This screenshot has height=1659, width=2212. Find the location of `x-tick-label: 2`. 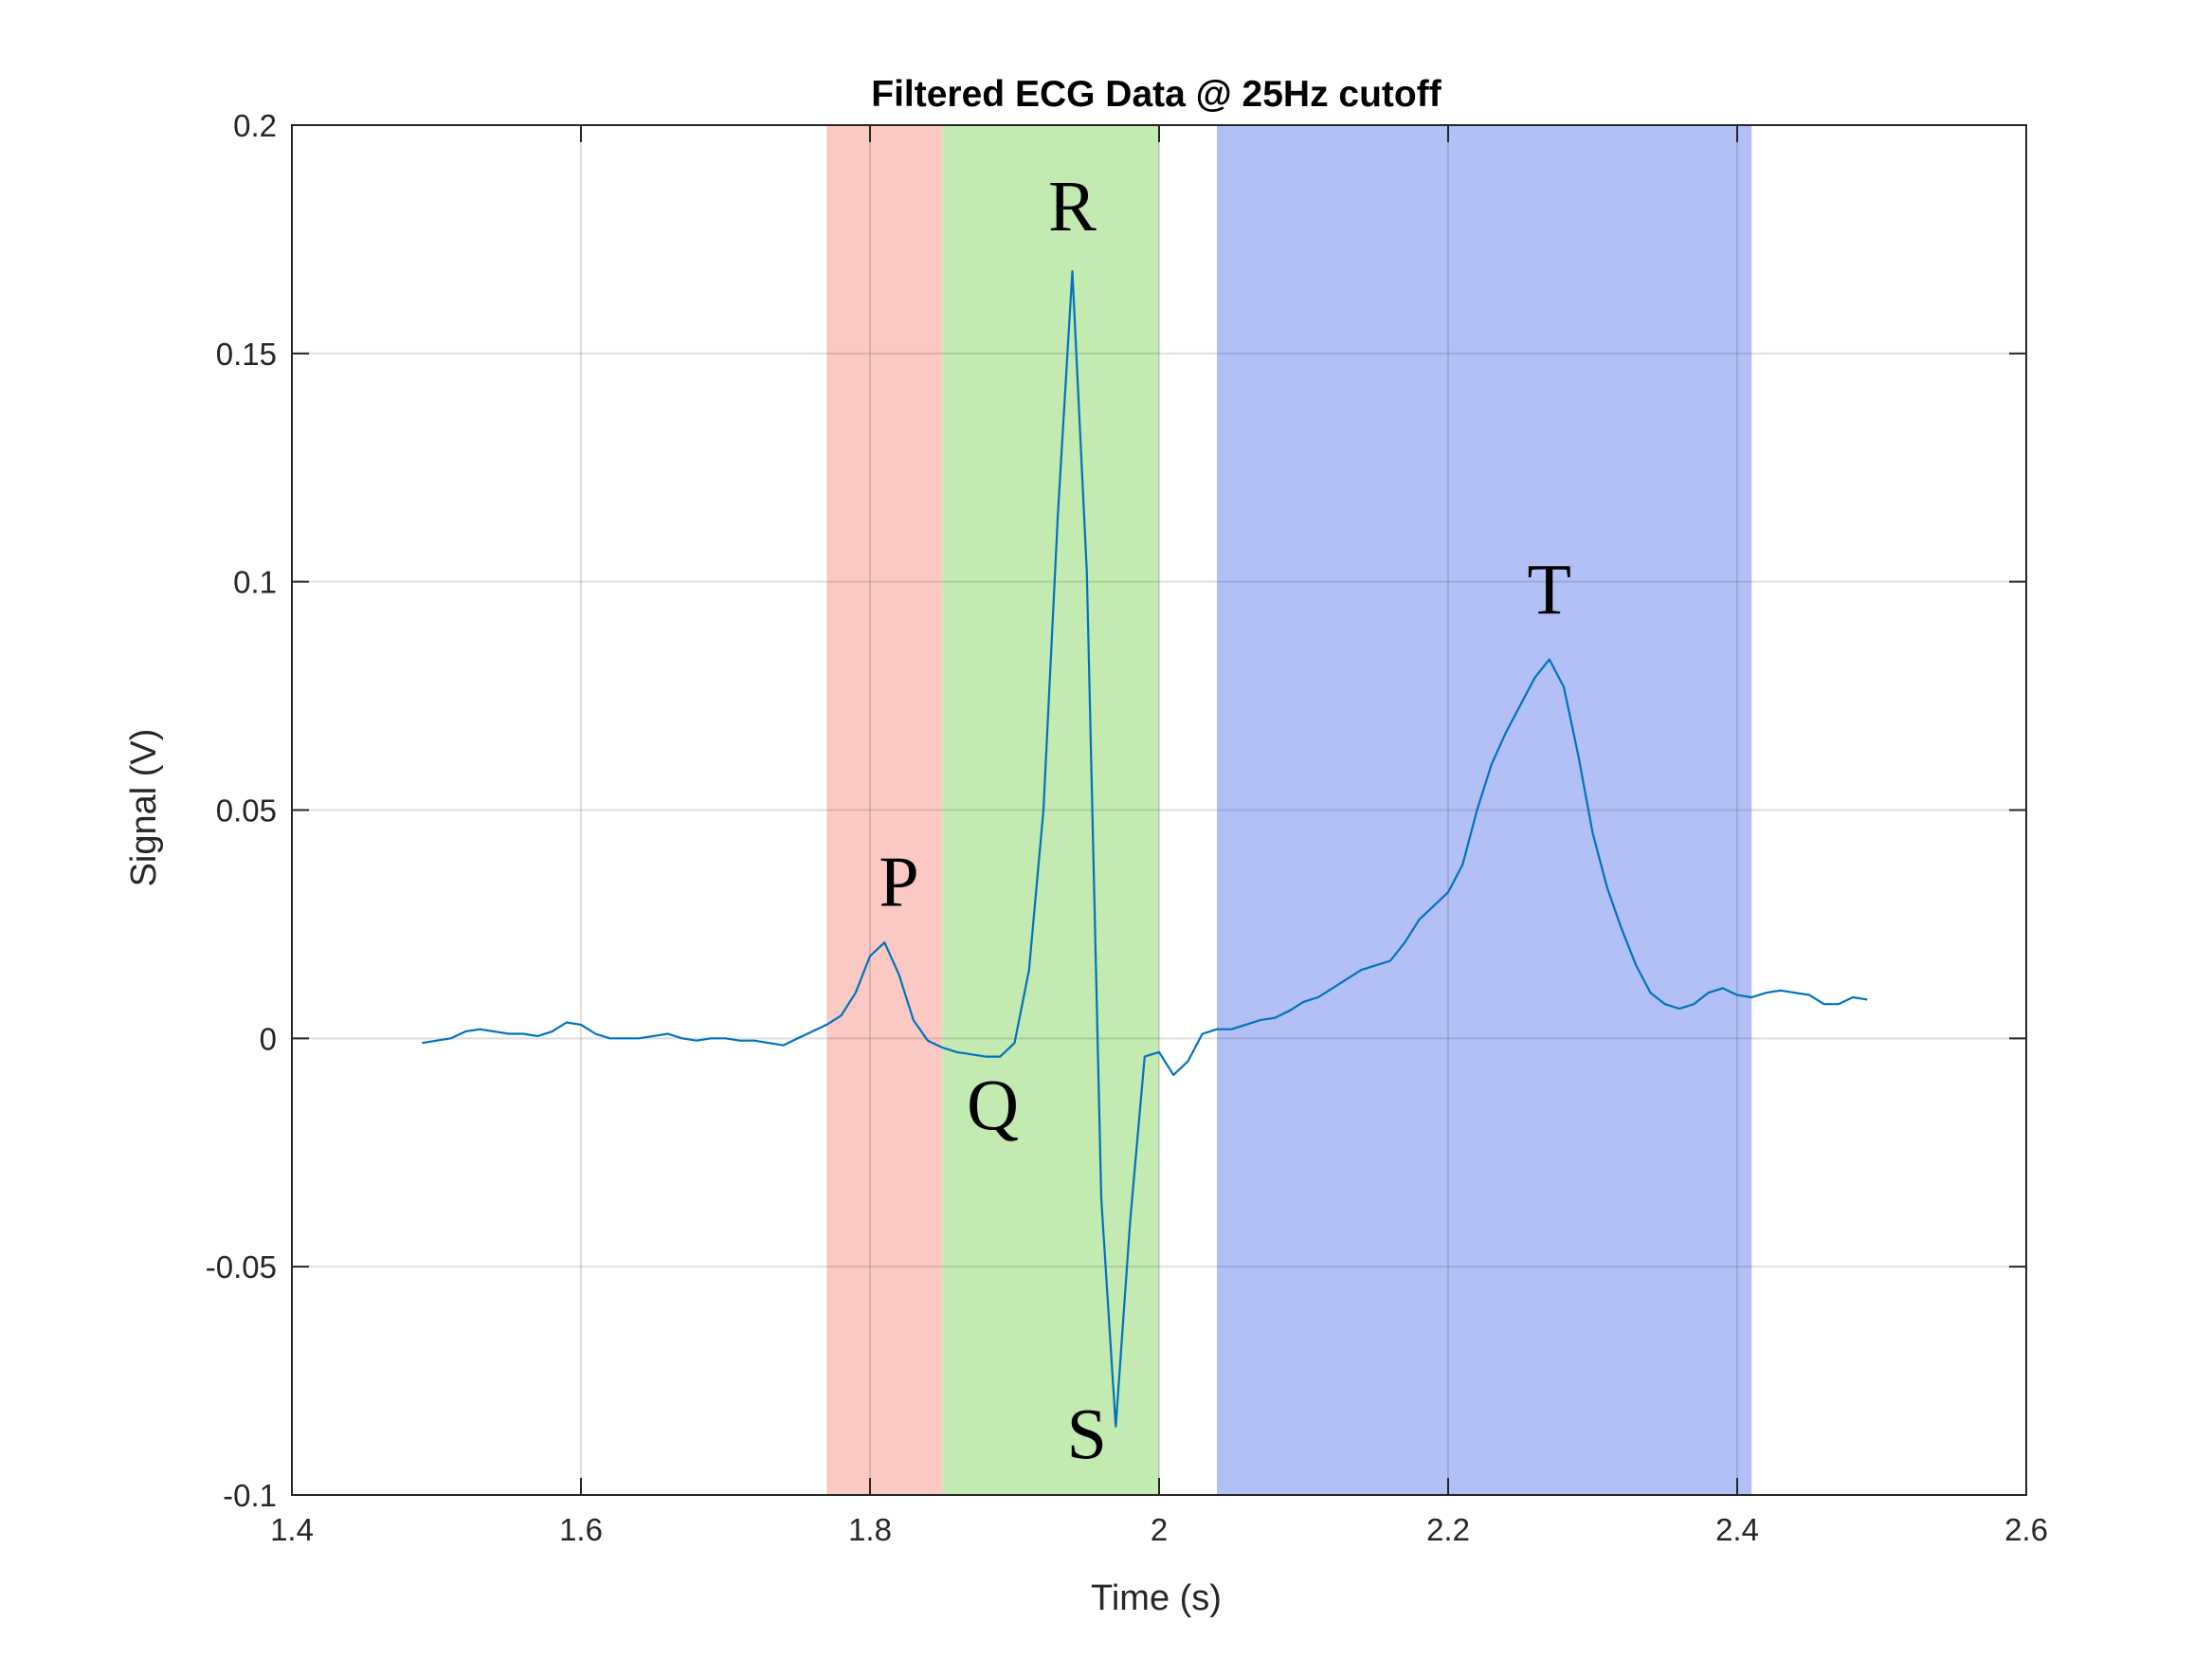

x-tick-label: 2 is located at coordinates (1159, 1529).